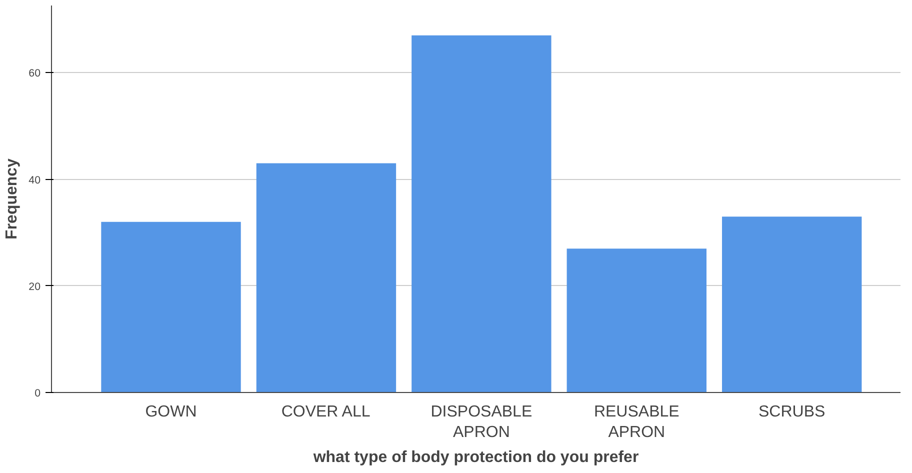 The width and height of the screenshot is (912, 473). I want to click on x-tick-label: COVER ALL, so click(325, 412).